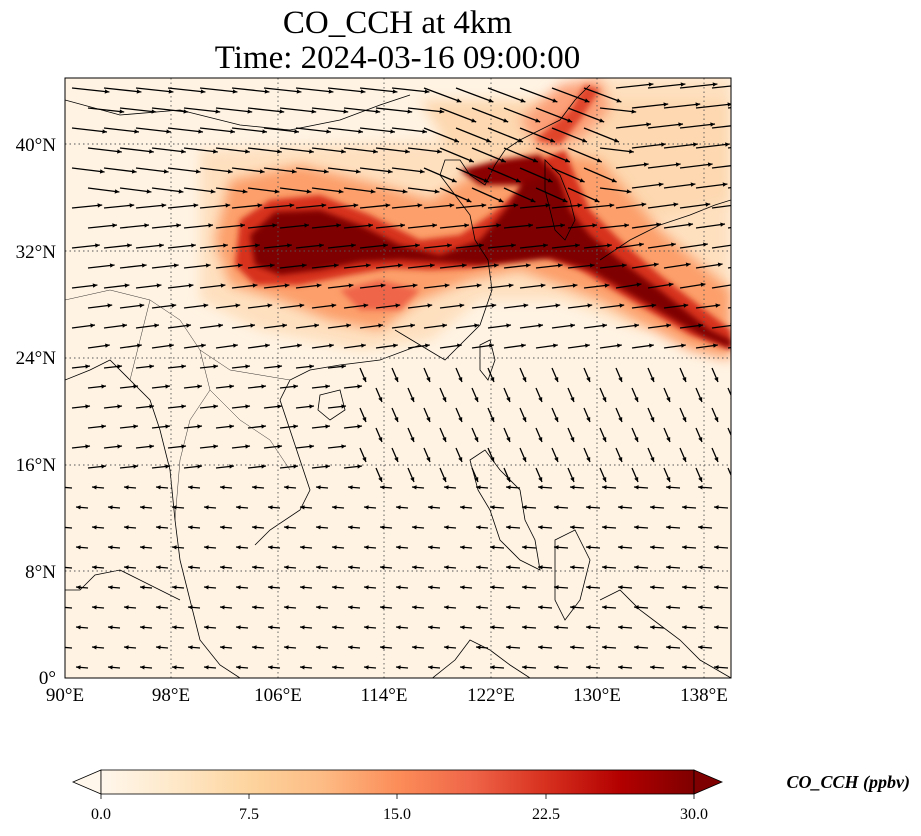  Describe the element at coordinates (249, 814) in the screenshot. I see `colorbar-tick-label: 7.5` at that location.